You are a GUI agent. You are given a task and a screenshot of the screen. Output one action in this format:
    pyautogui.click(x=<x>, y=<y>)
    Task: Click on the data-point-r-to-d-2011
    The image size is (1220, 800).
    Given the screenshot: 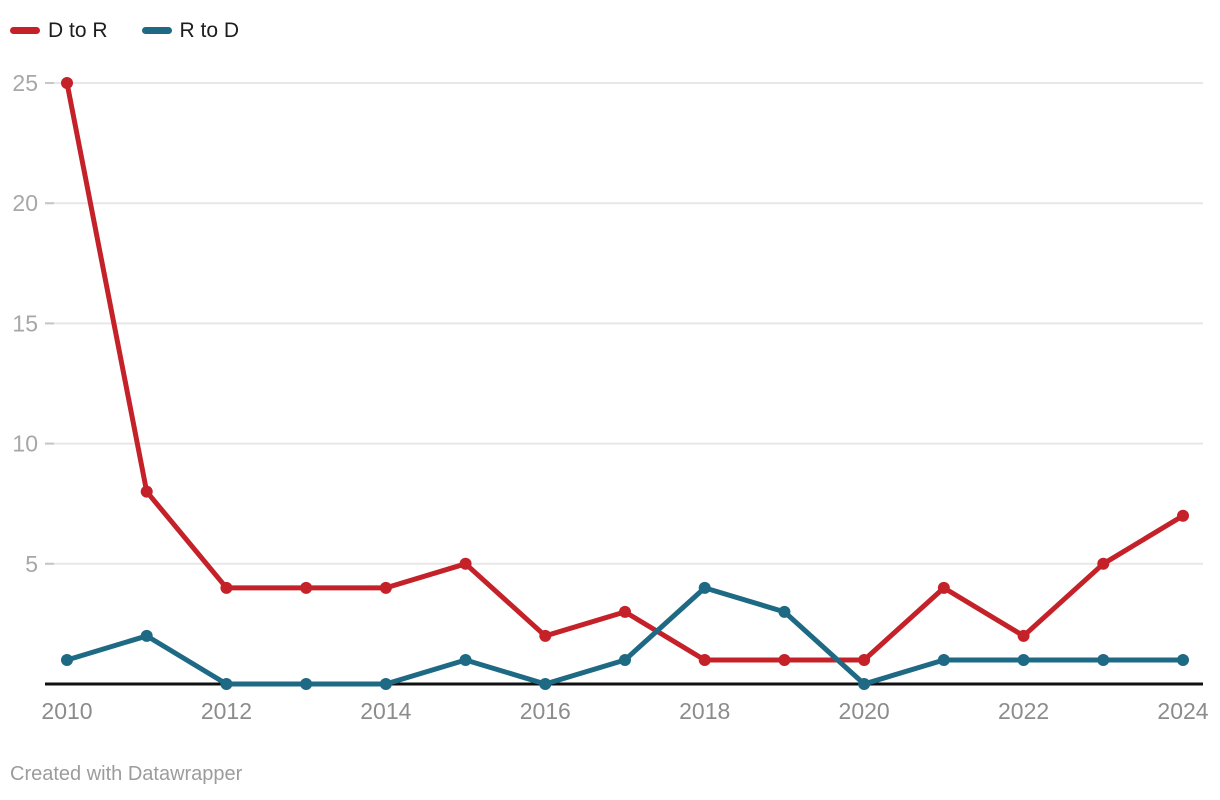 What is the action you would take?
    pyautogui.click(x=146, y=635)
    